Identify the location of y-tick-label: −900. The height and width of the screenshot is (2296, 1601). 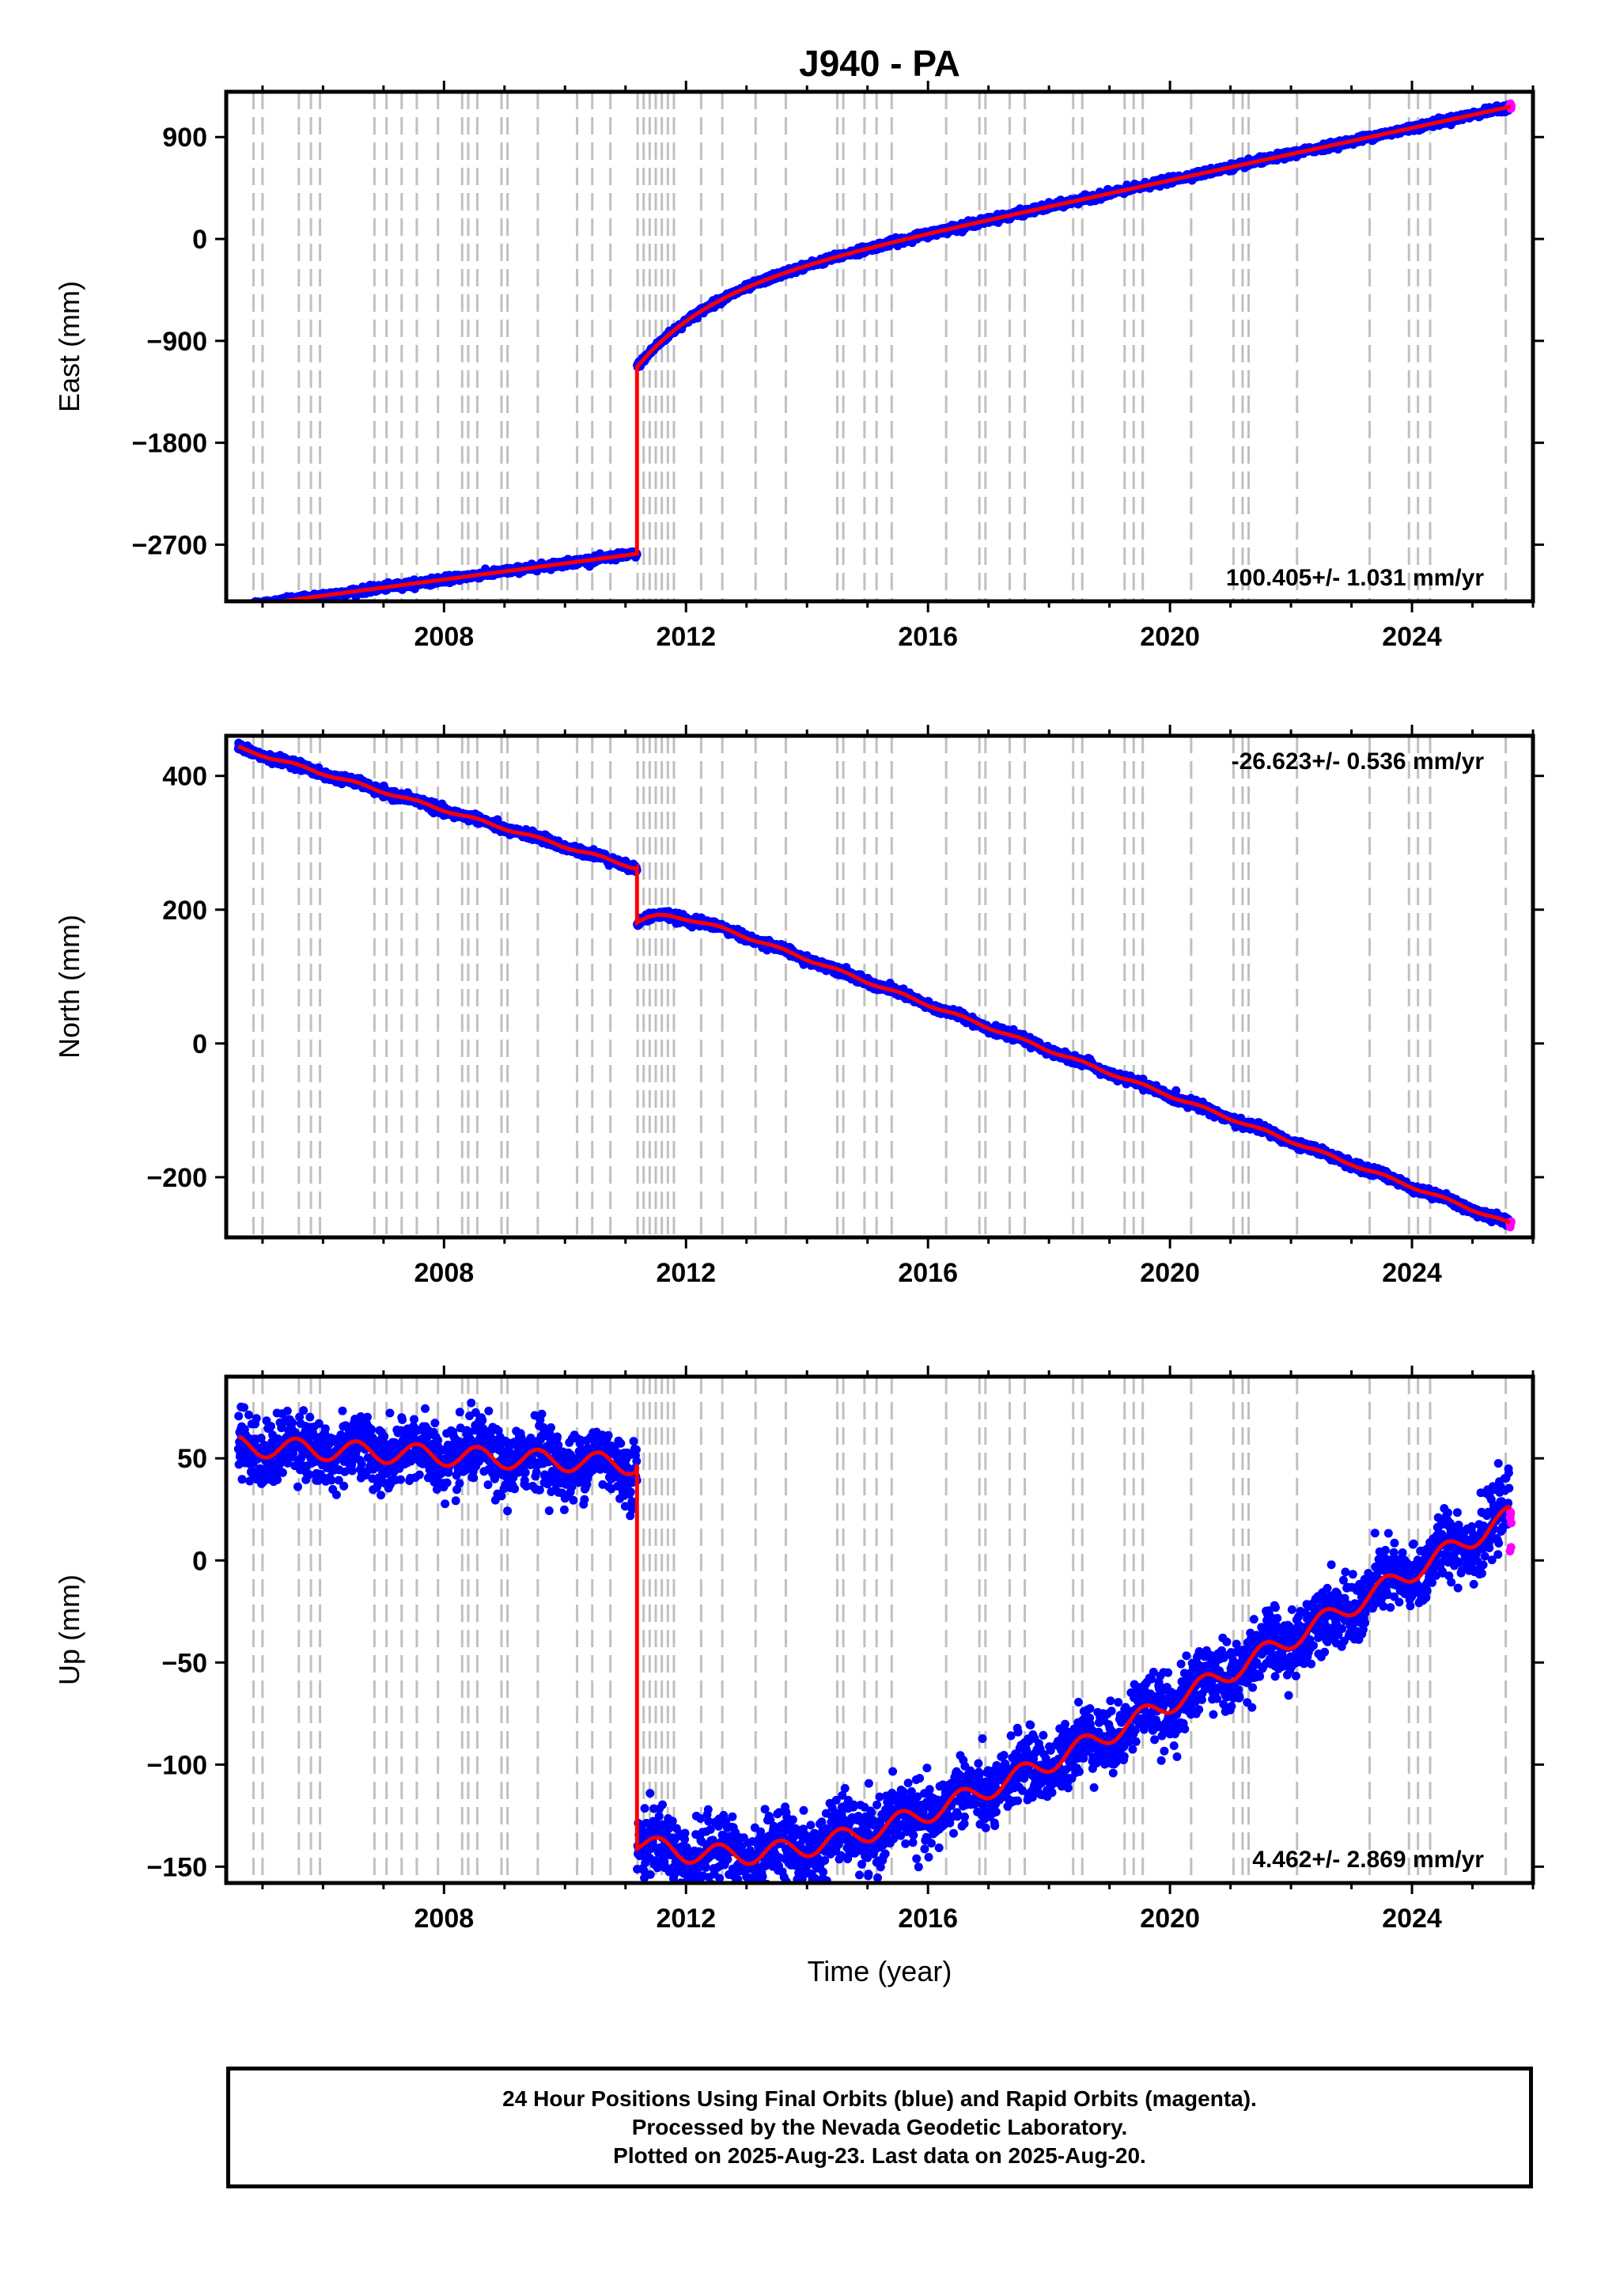
(176, 342).